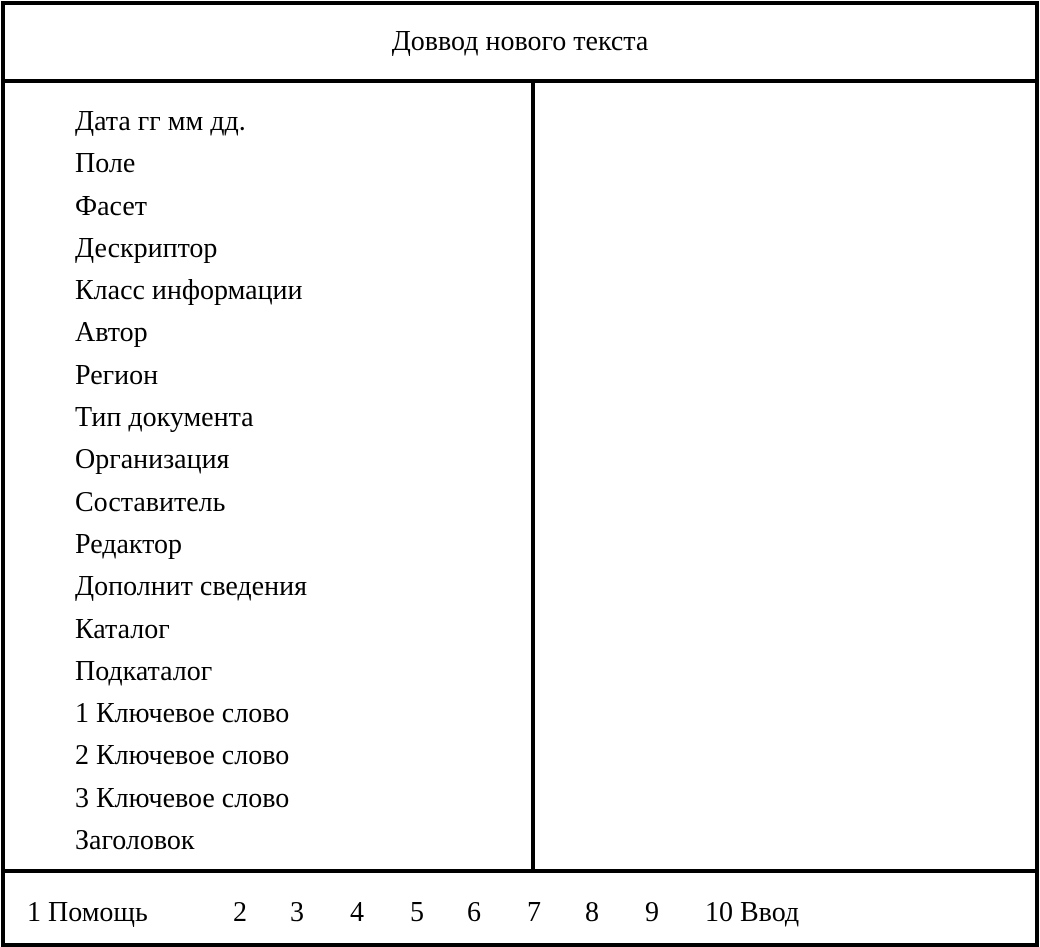 The width and height of the screenshot is (1040, 947). What do you see at coordinates (752, 912) in the screenshot?
I see `function-key-10: 10 Ввод` at bounding box center [752, 912].